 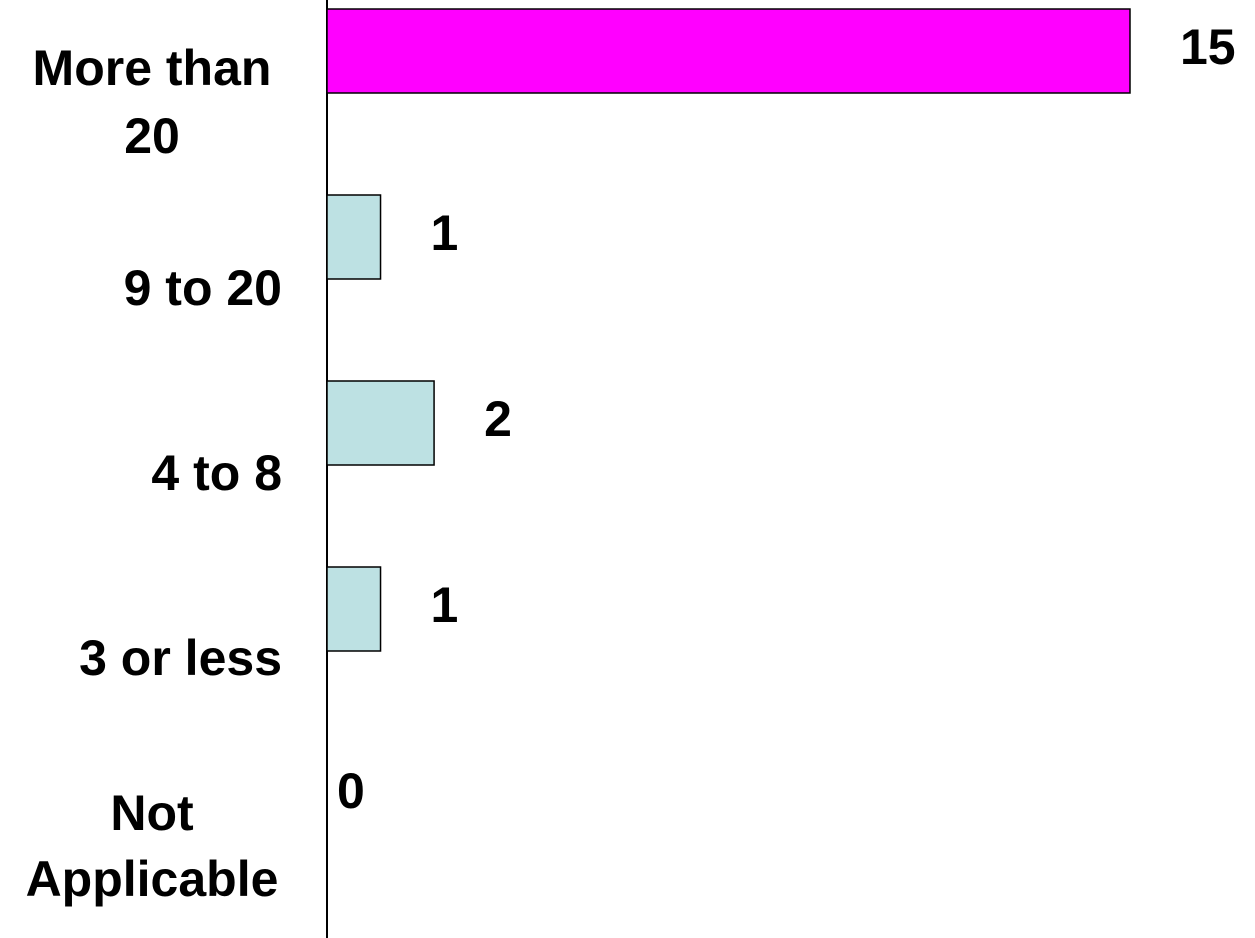 I want to click on value-label-1: 1, so click(x=445, y=233).